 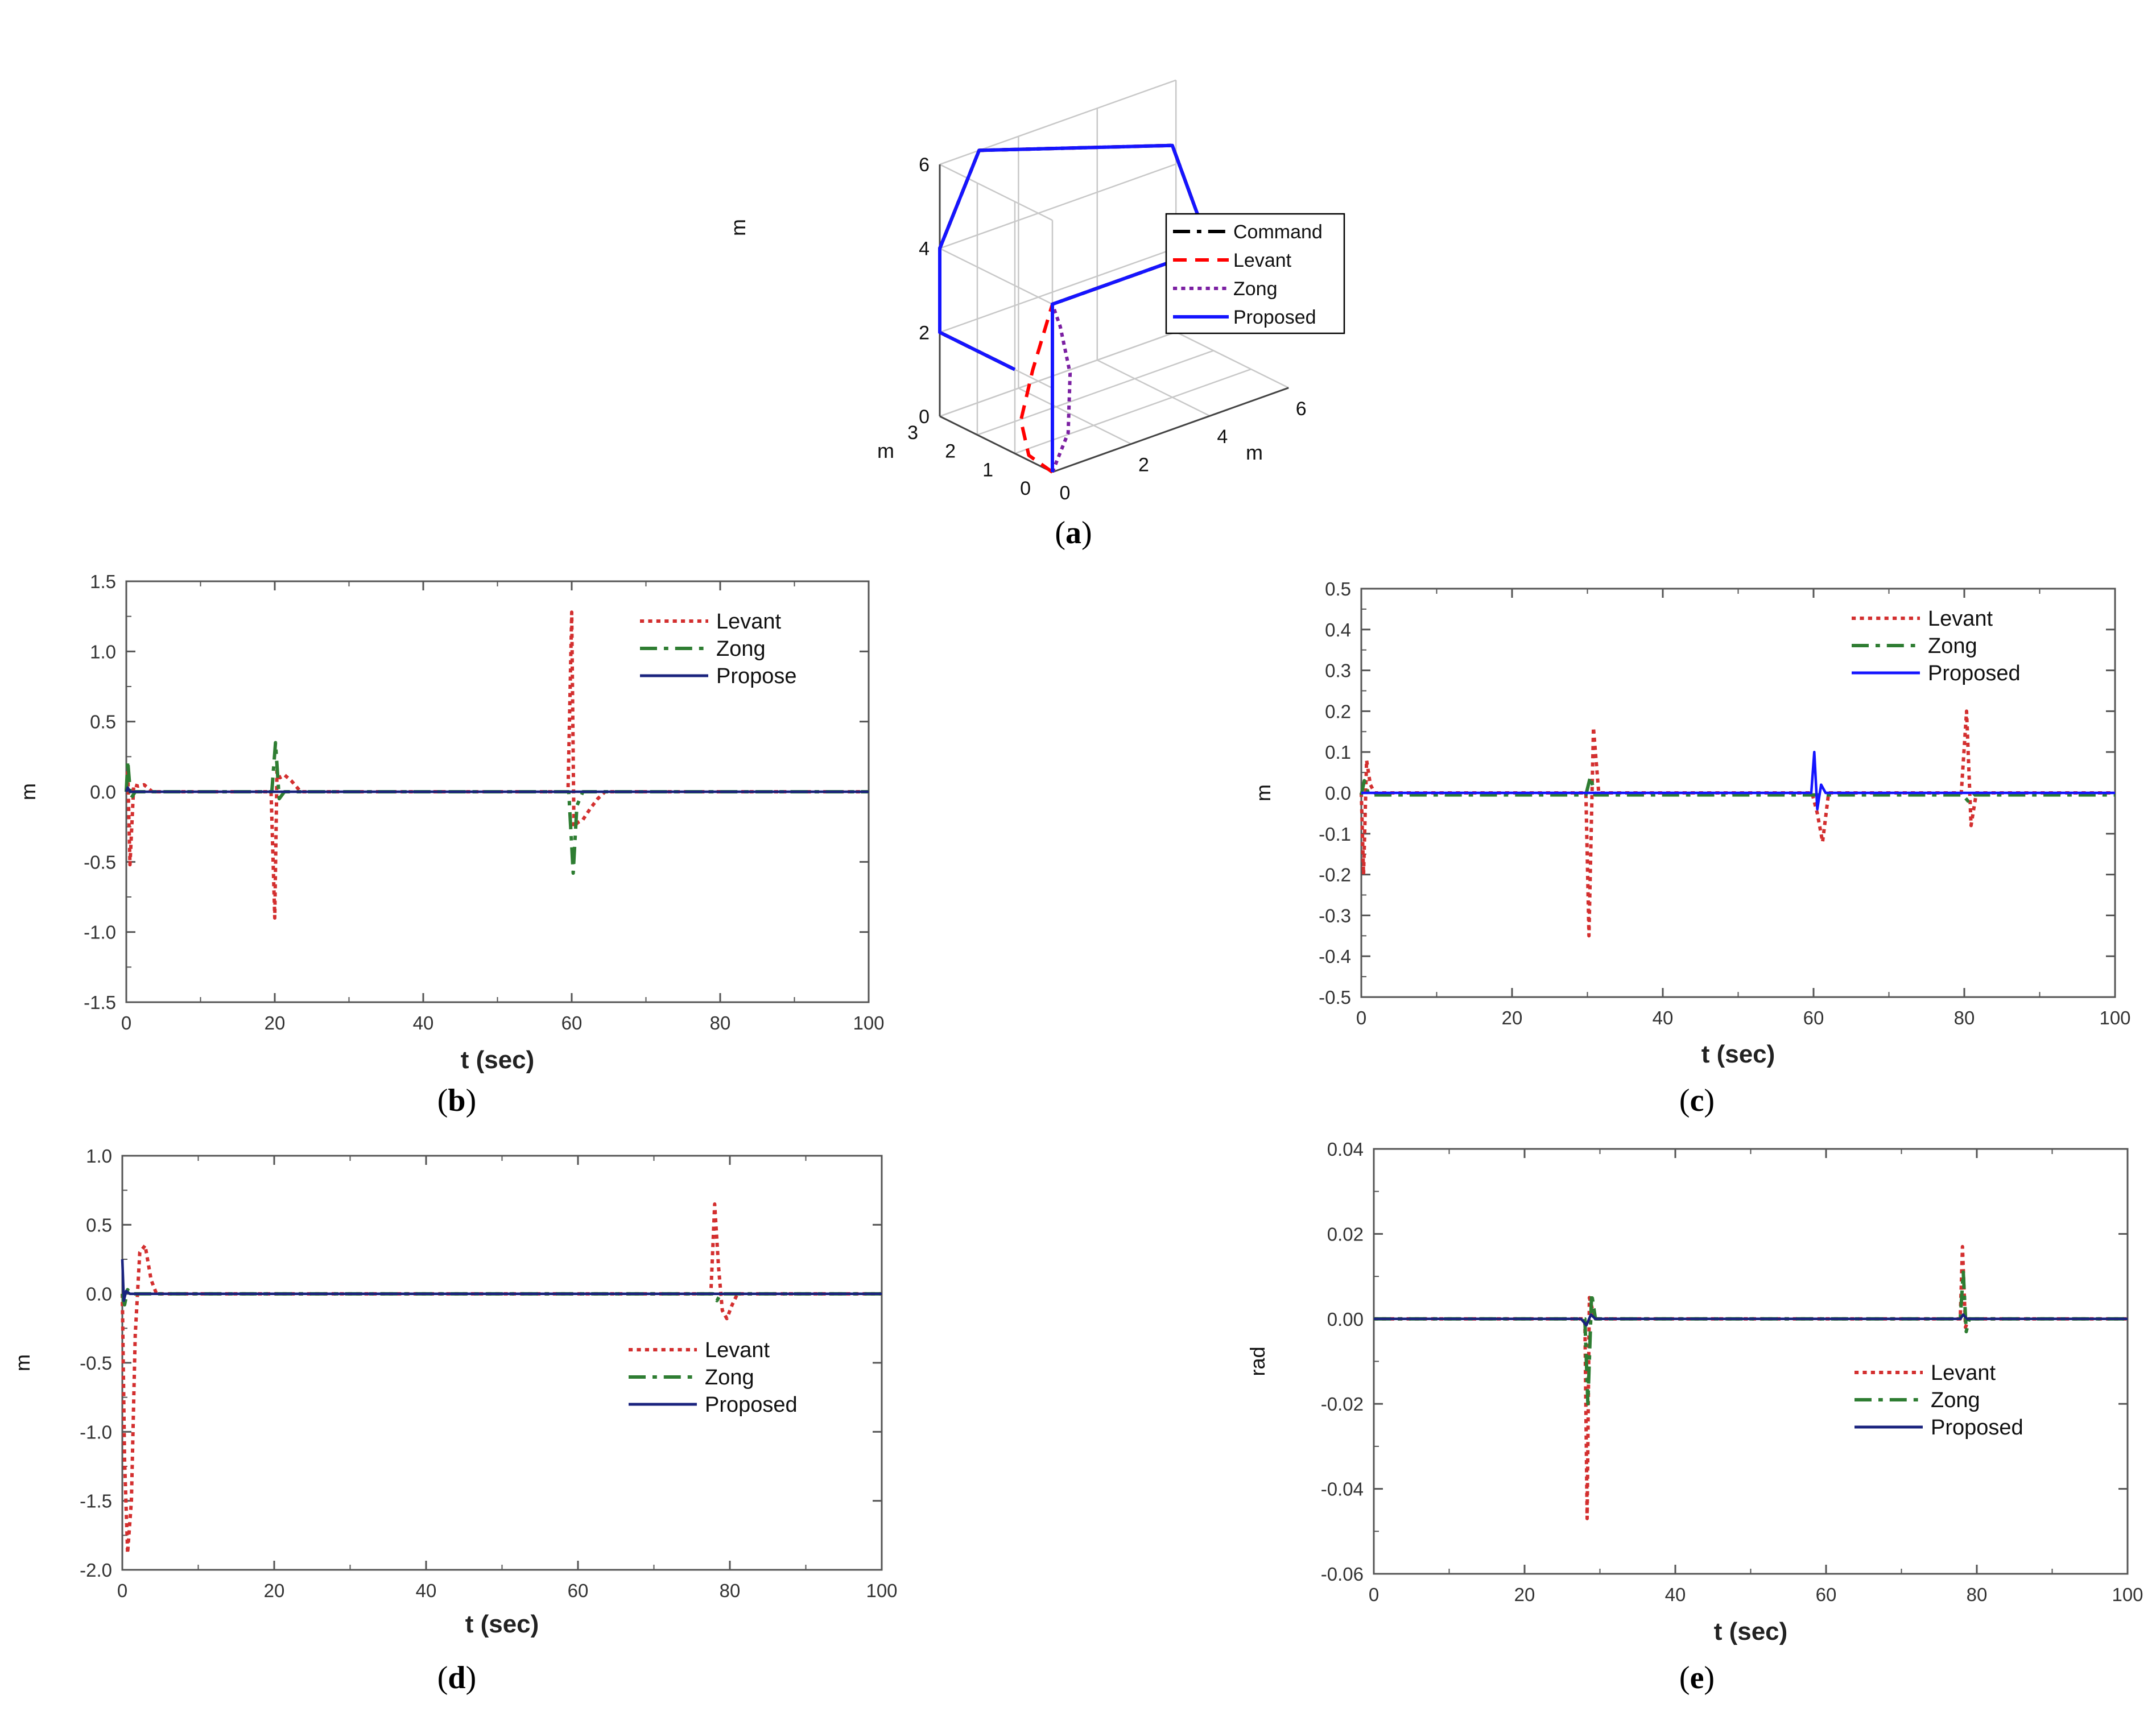 I want to click on y-tick-label: -0.2, so click(x=1335, y=875).